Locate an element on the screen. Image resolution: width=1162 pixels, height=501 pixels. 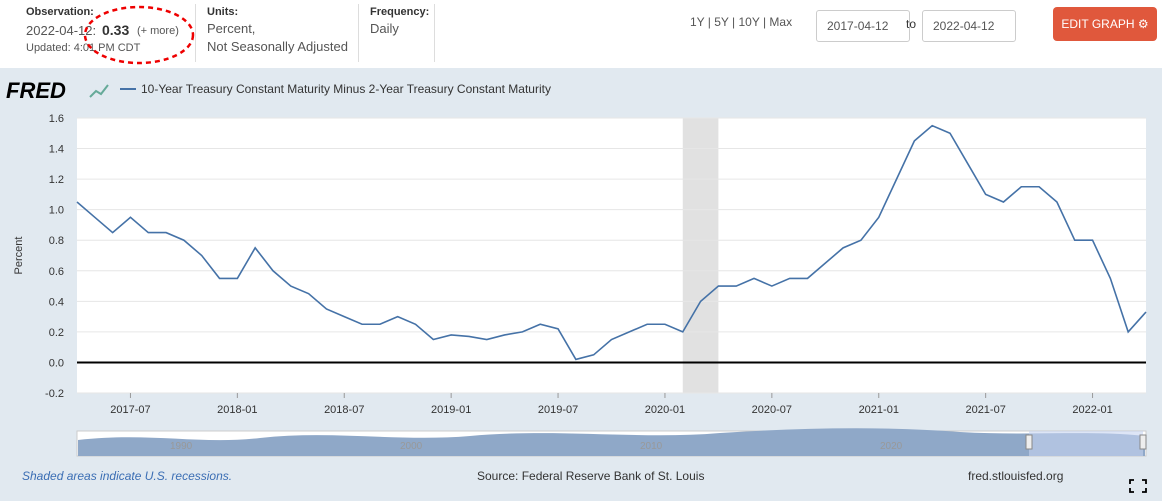
x-tick-label: 2021-01 is located at coordinates (879, 410).